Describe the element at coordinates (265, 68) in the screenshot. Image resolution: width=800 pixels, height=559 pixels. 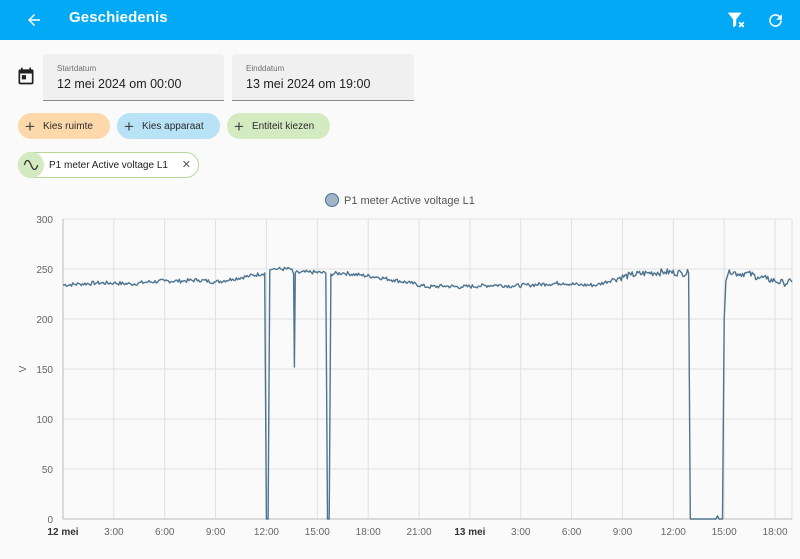
I see `end-date-label: Einddatum` at that location.